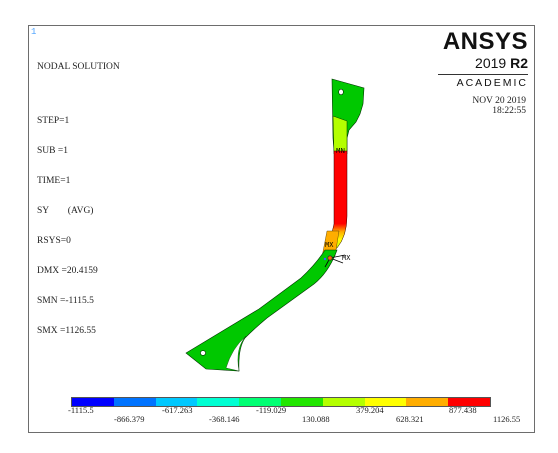 This screenshot has height=453, width=558. Describe the element at coordinates (341, 92) in the screenshot. I see `top-hole` at that location.